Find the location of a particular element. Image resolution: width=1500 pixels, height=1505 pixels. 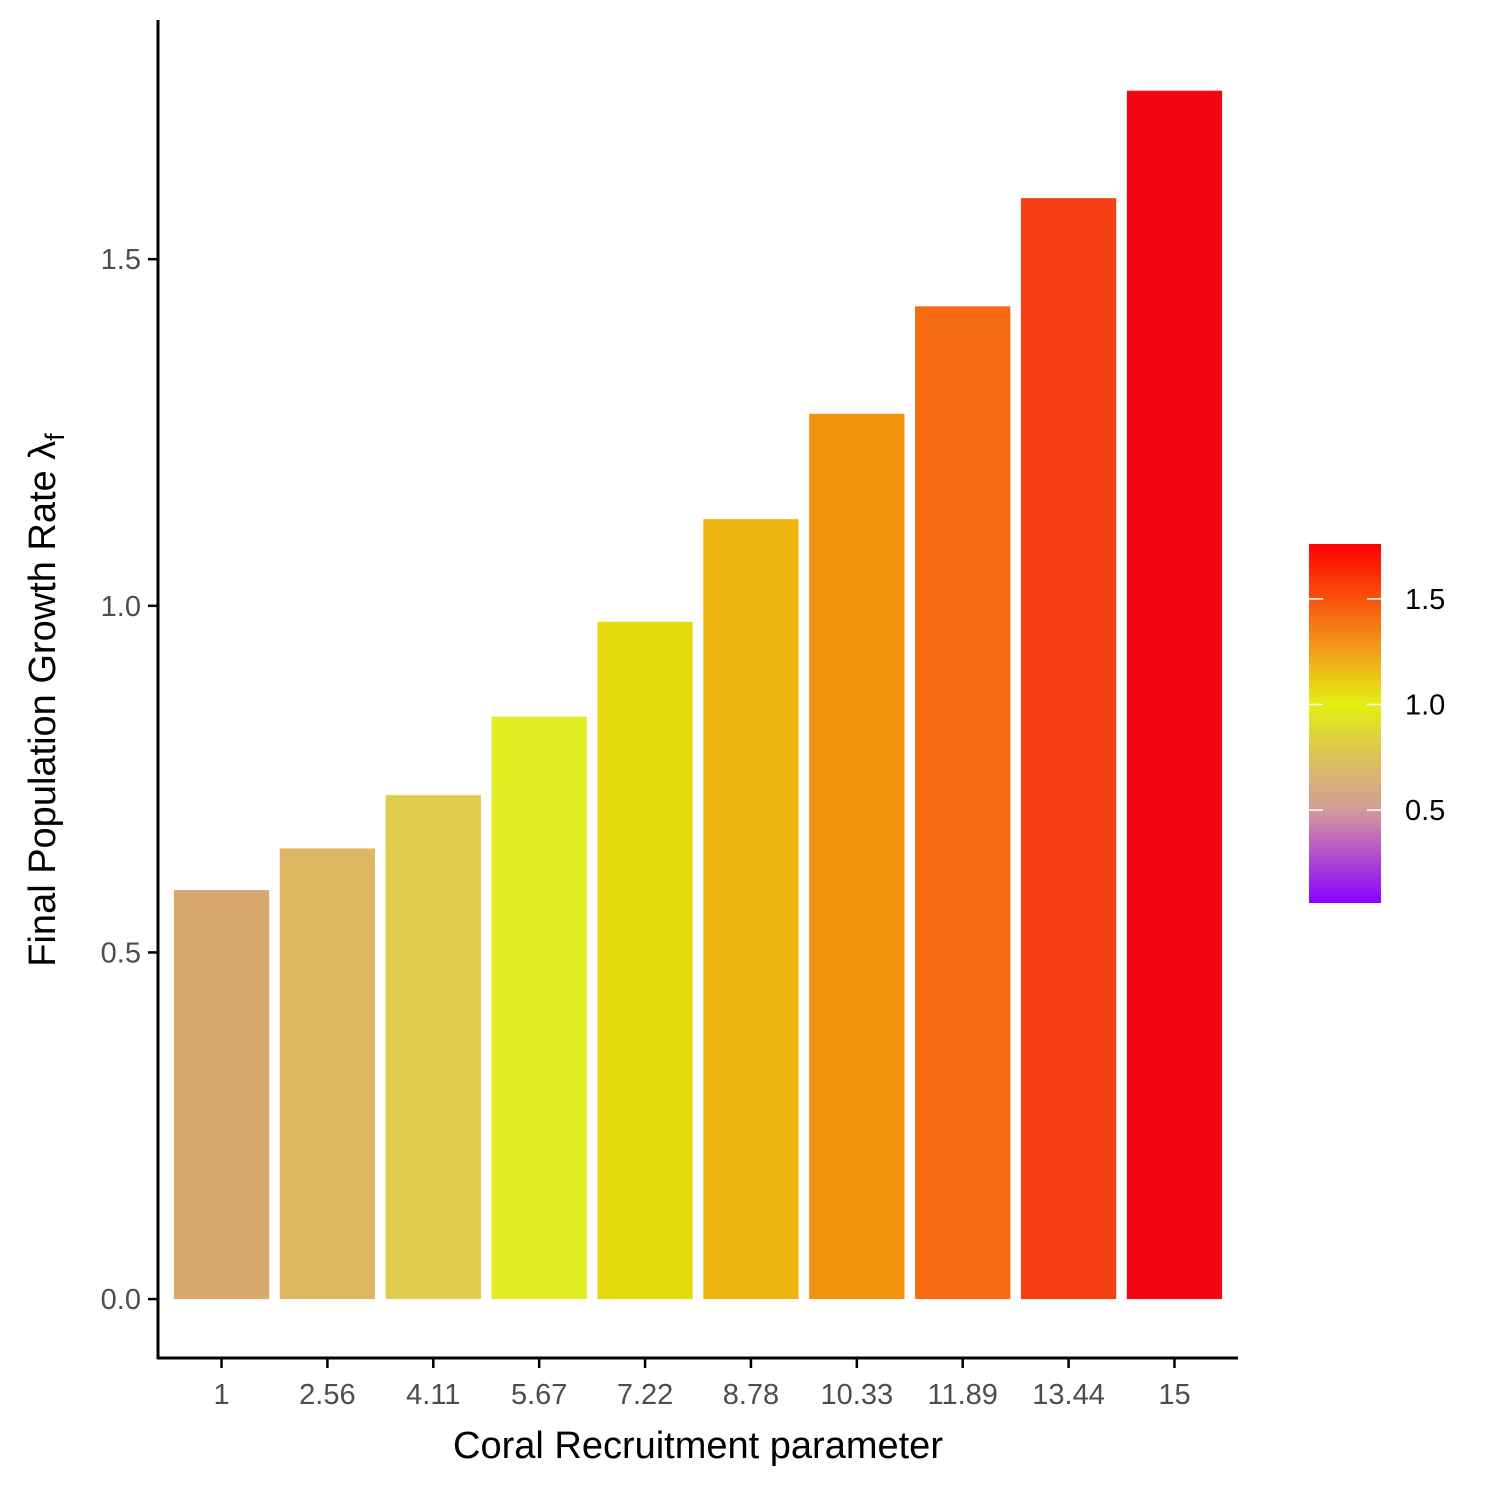

y-tick-label: 1.5 is located at coordinates (121, 260).